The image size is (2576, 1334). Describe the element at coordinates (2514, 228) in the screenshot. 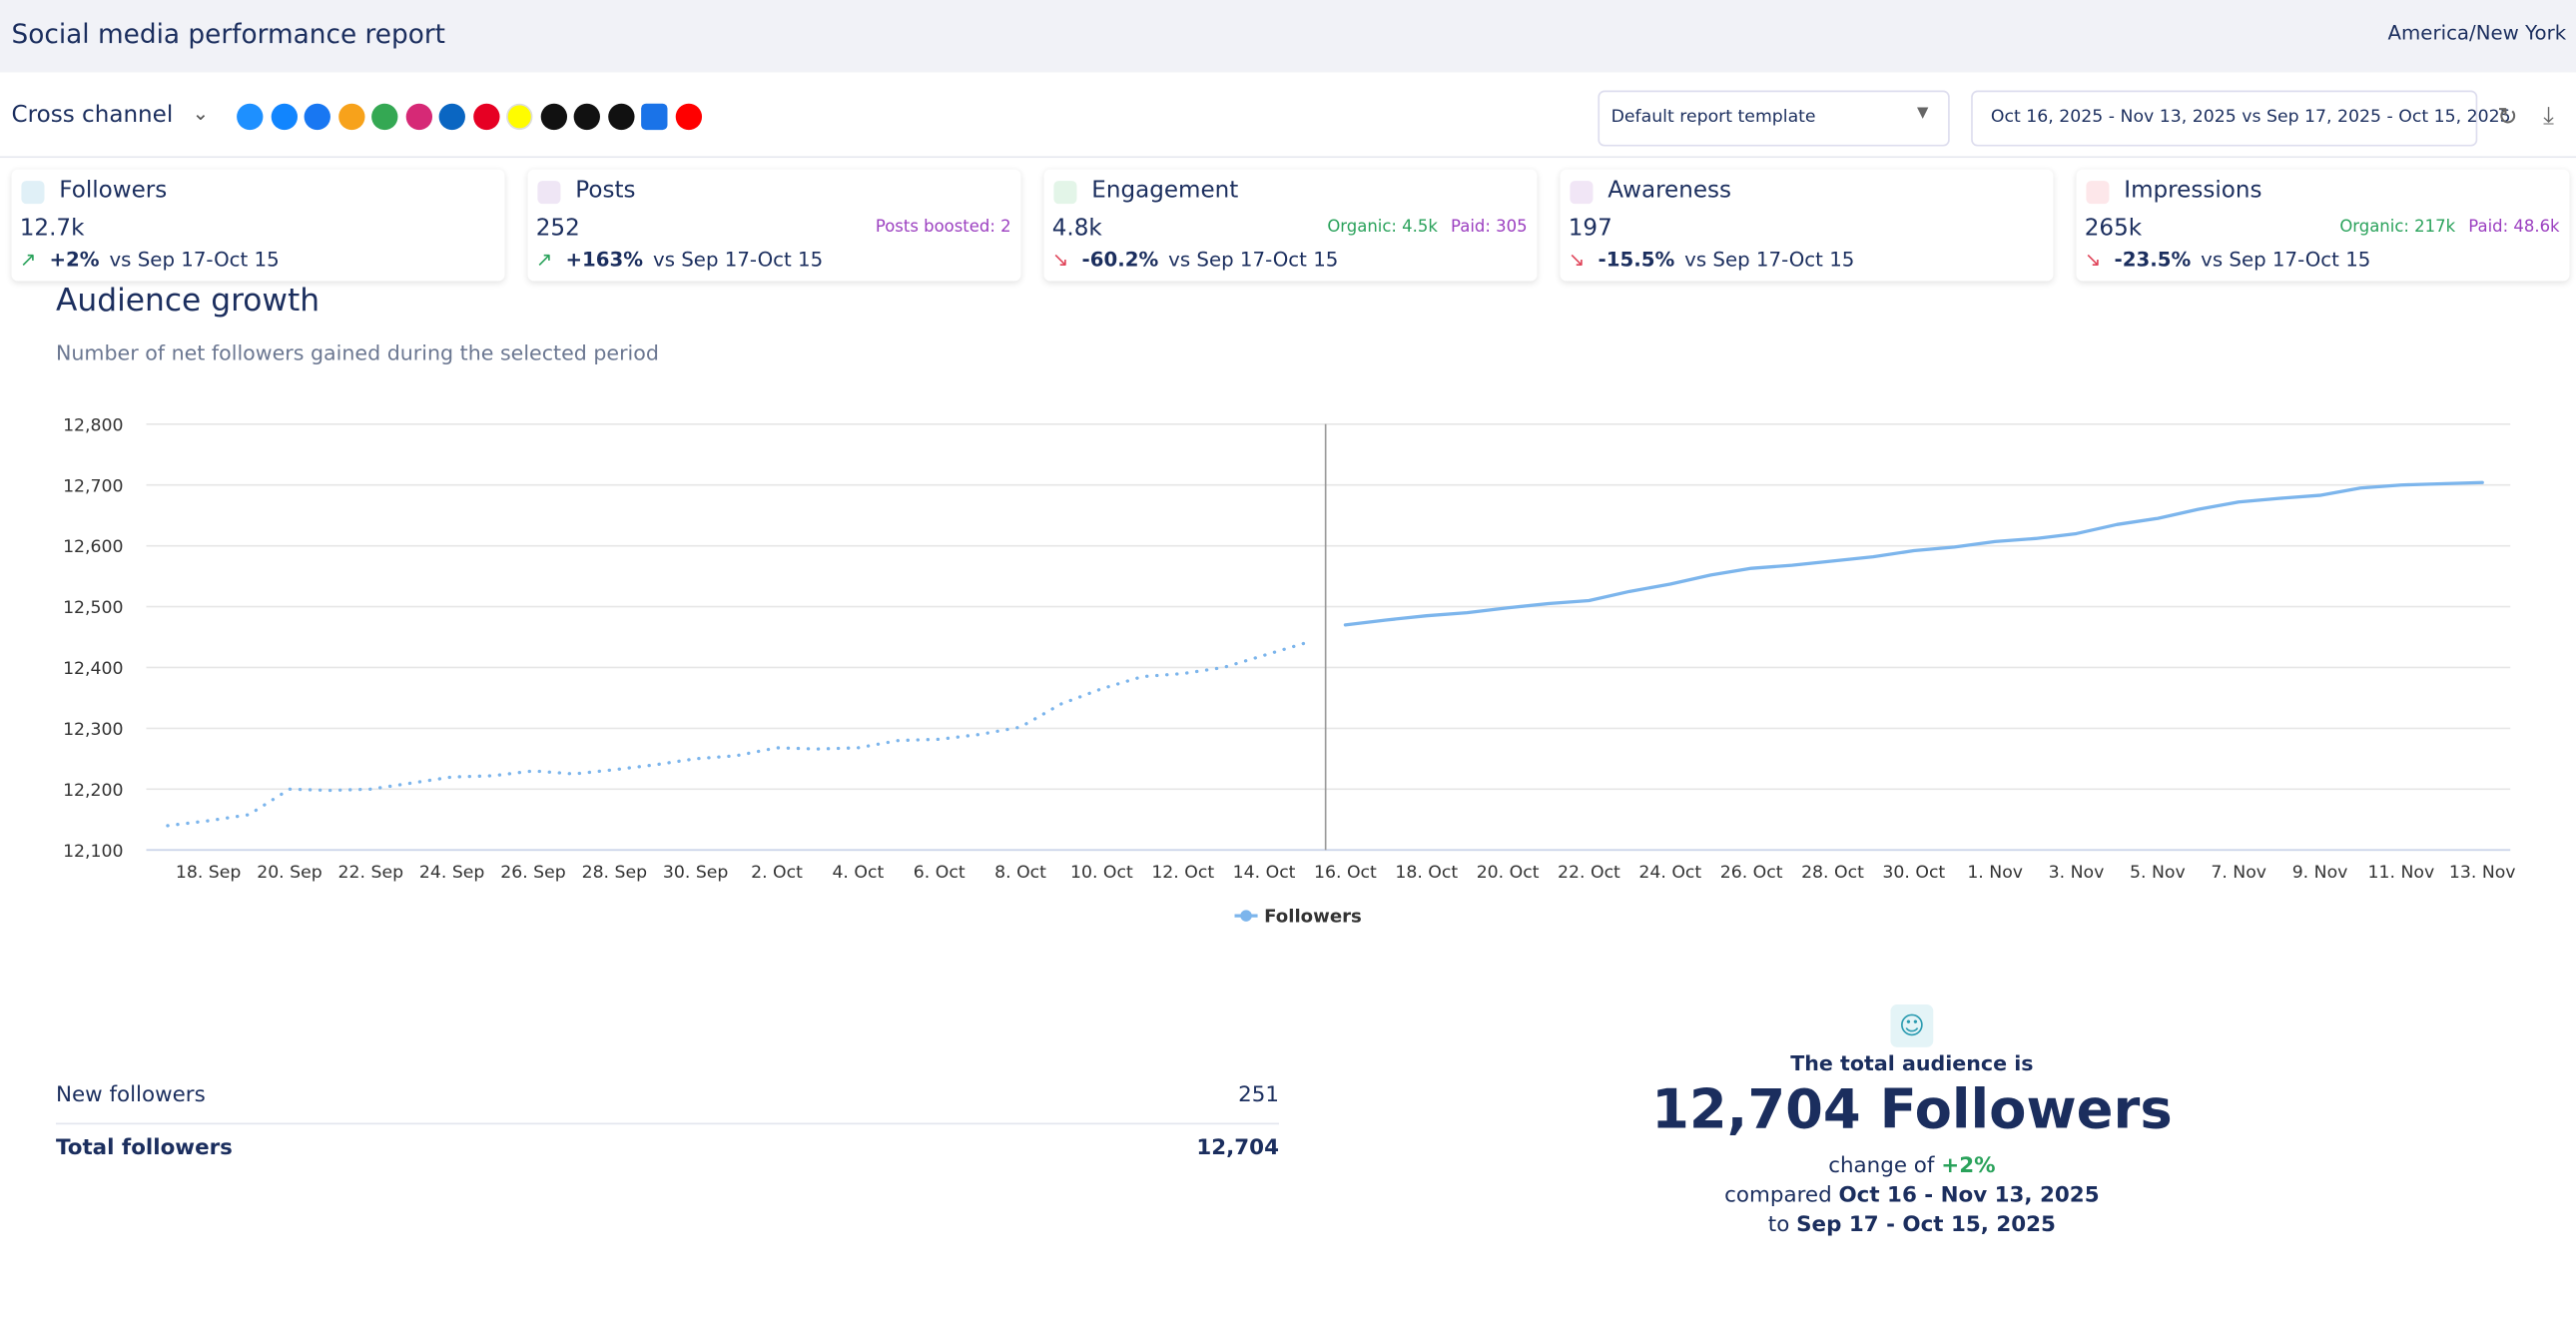

I see `kpi-extra: Paid: 48.6k` at that location.